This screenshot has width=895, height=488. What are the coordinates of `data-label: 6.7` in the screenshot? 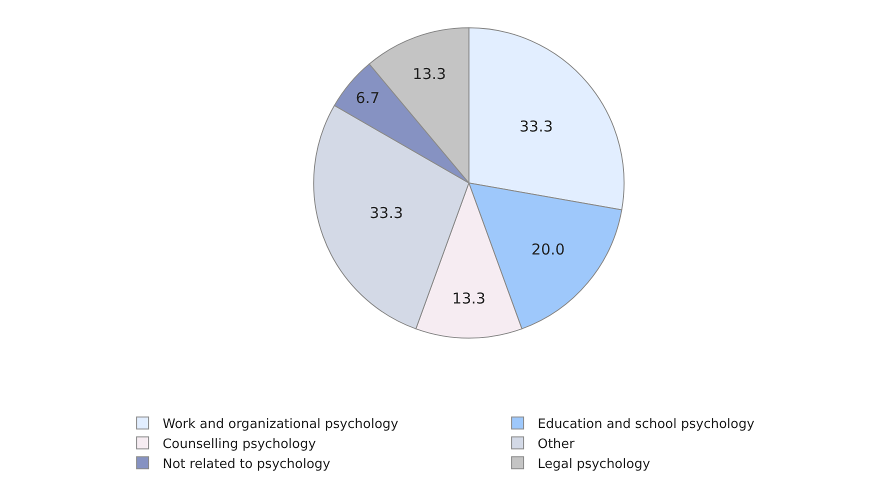 It's located at (368, 98).